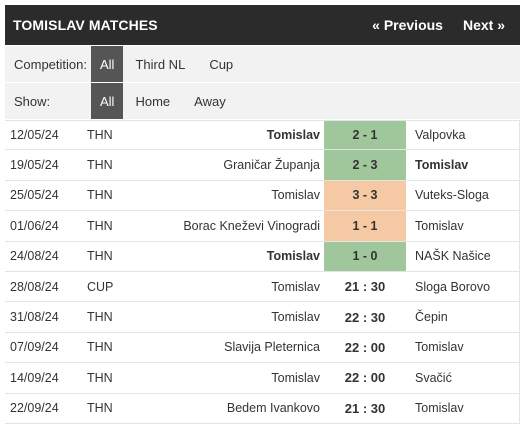 The image size is (524, 424). What do you see at coordinates (34, 165) in the screenshot?
I see `match-date: 19/05/24` at bounding box center [34, 165].